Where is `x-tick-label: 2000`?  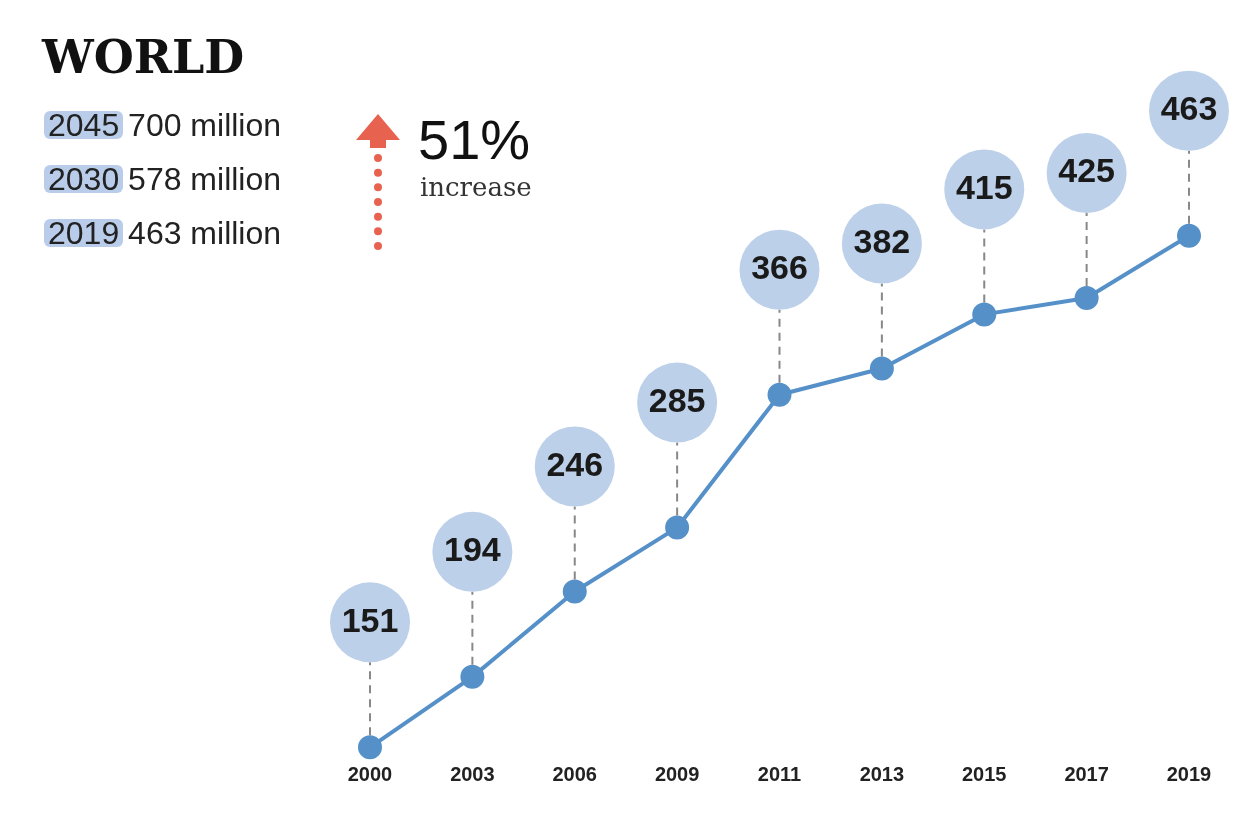 x-tick-label: 2000 is located at coordinates (370, 773).